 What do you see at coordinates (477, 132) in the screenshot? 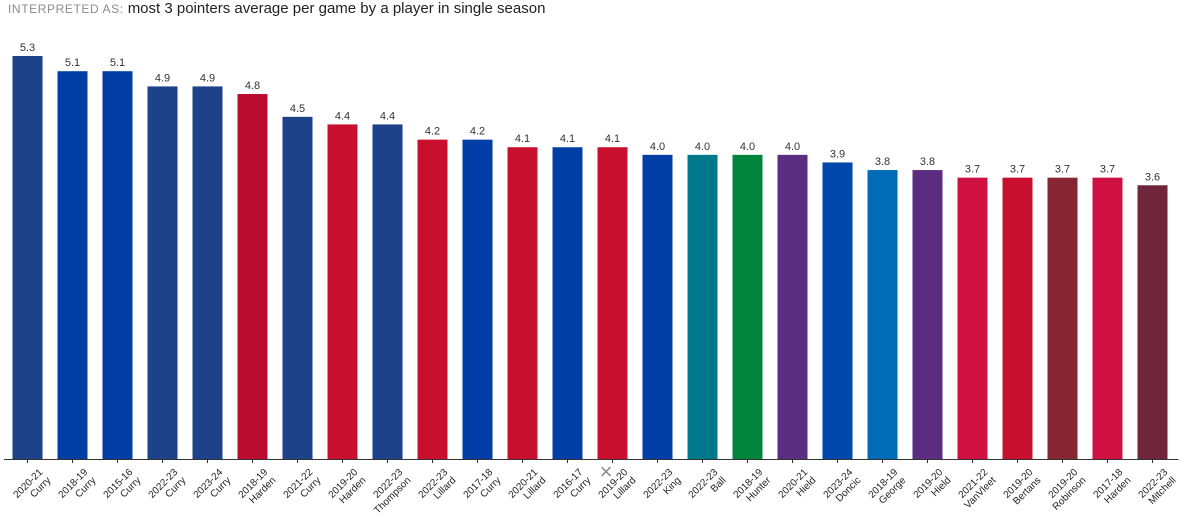
I see `data-label-10: 4.2` at bounding box center [477, 132].